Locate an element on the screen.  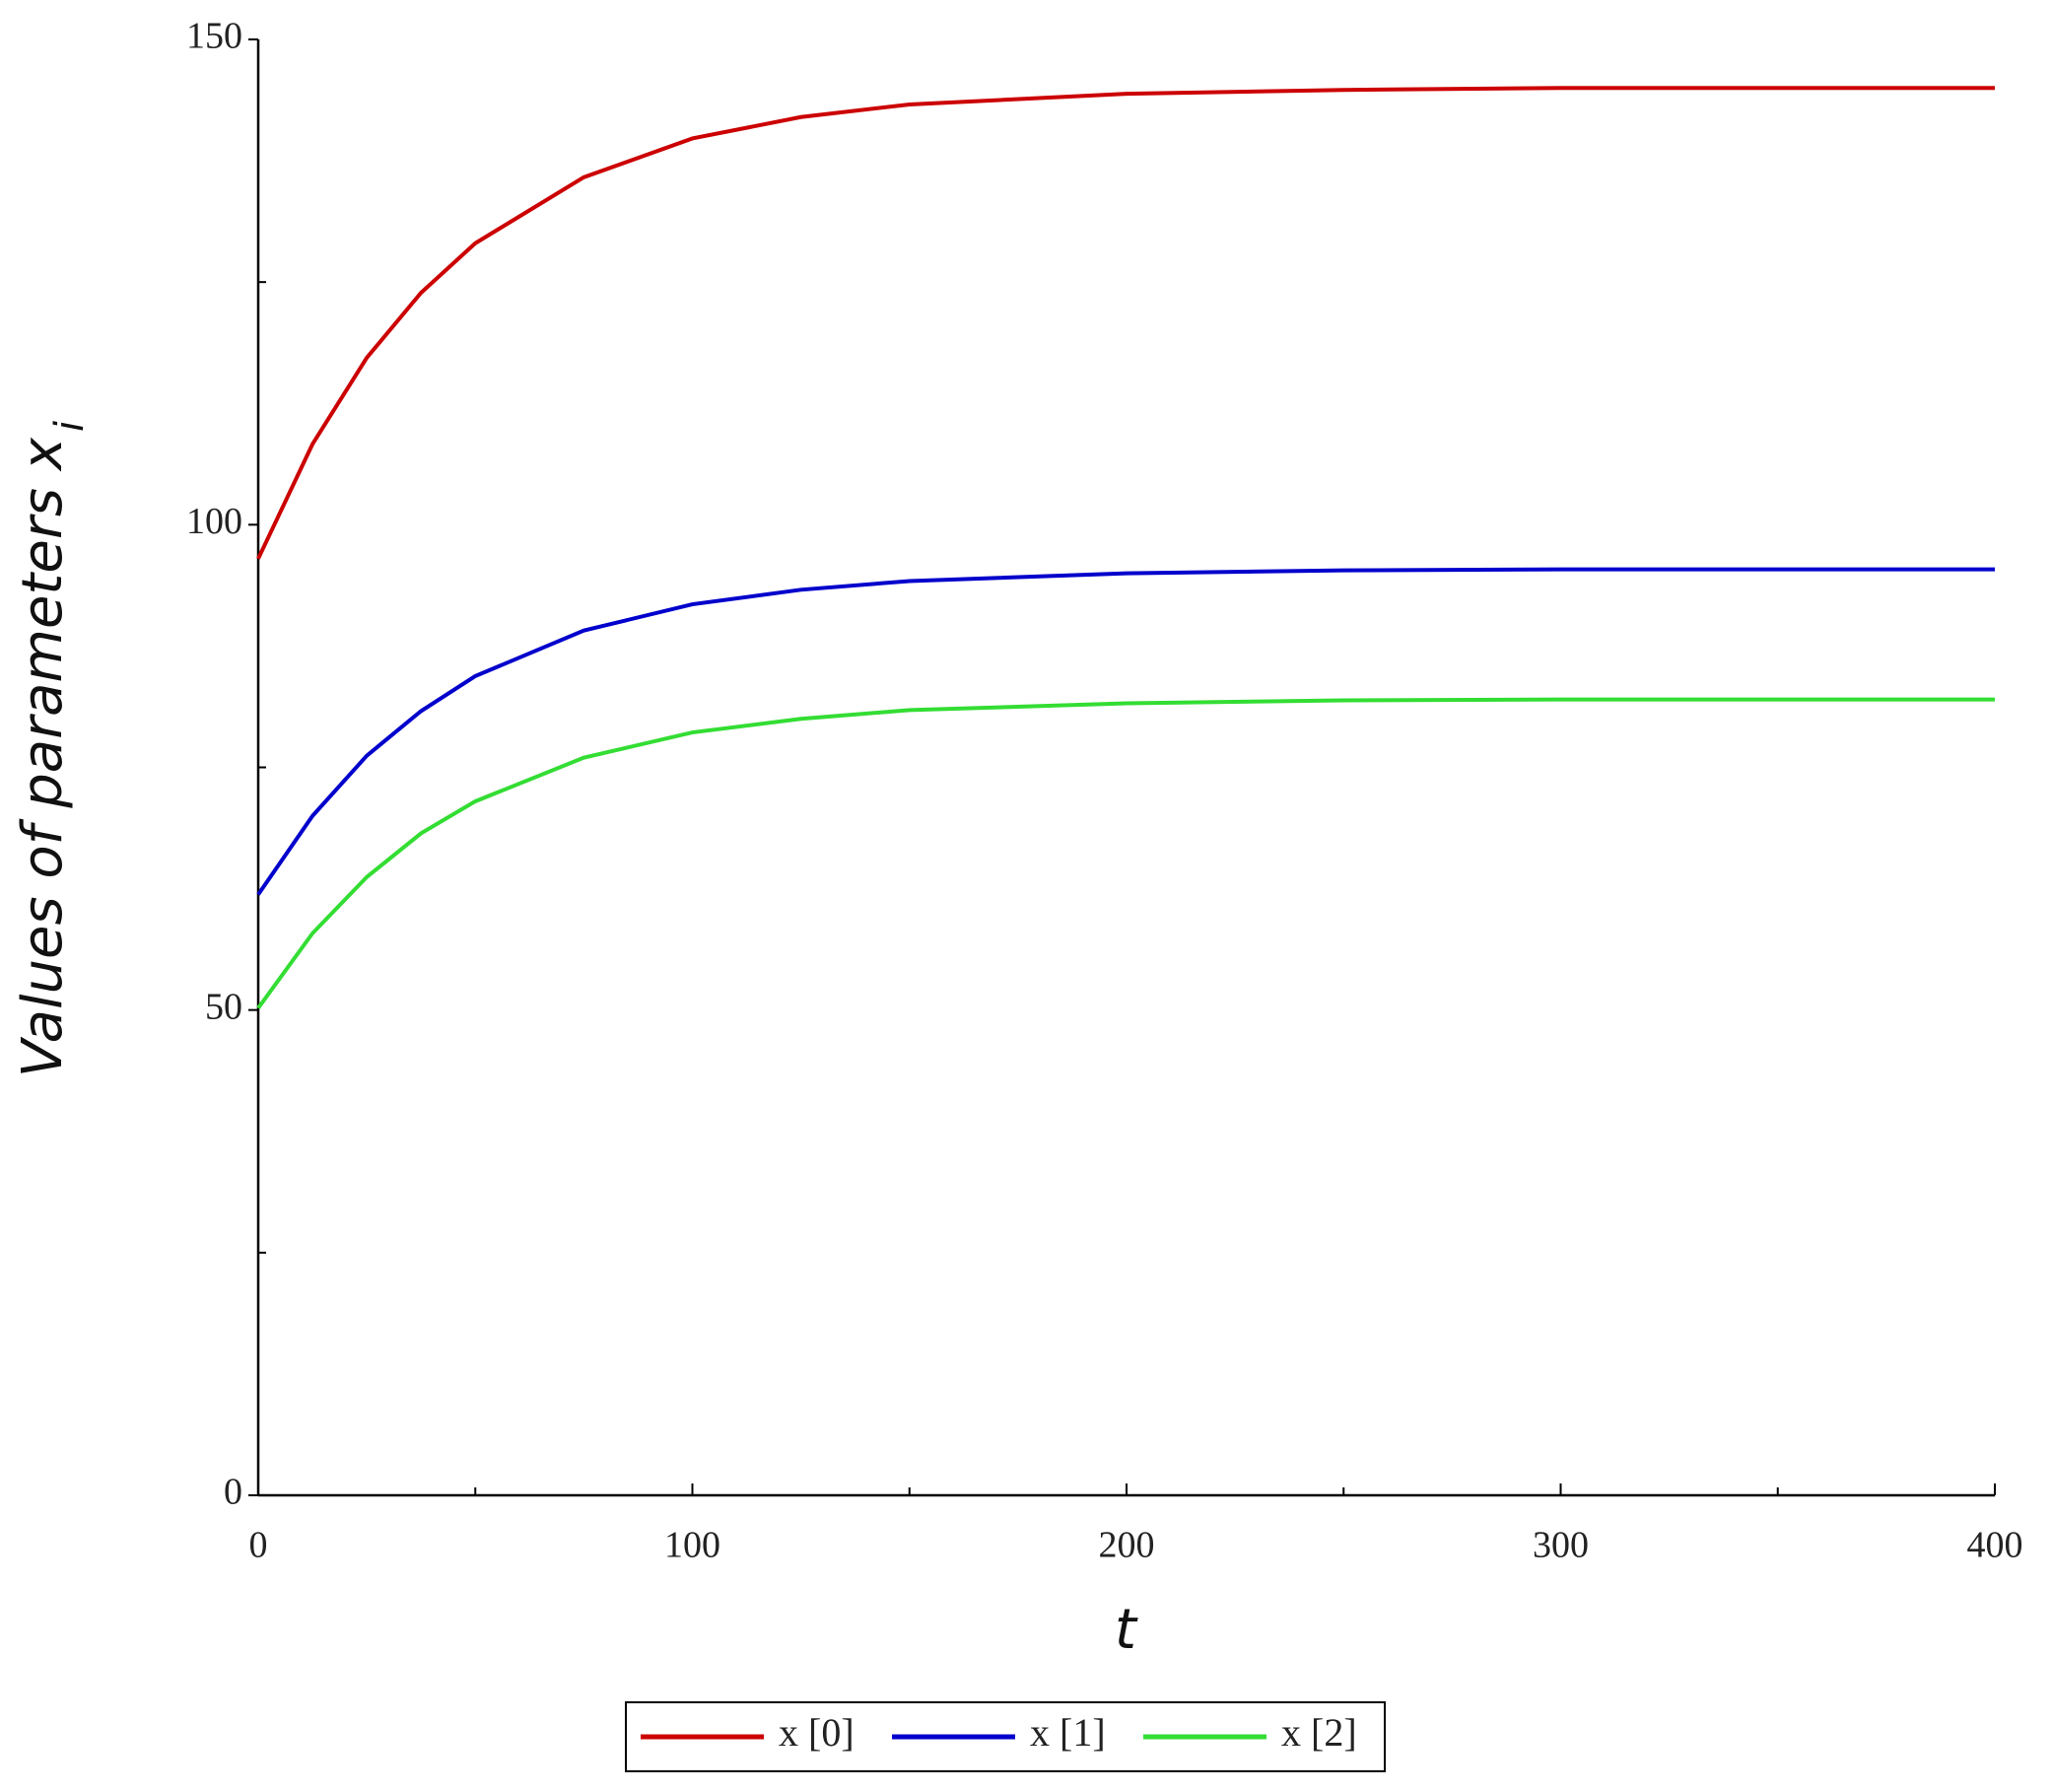
legend-label: x [1] is located at coordinates (1068, 1732).